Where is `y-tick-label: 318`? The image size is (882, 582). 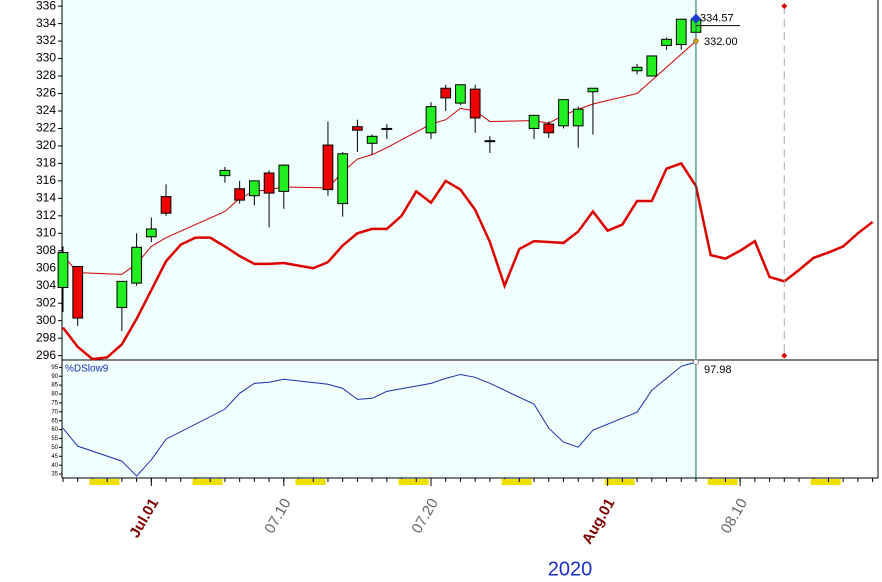
y-tick-label: 318 is located at coordinates (46, 163).